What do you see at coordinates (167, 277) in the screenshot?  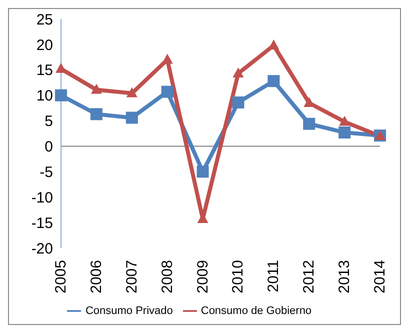 I see `x-tick-label: 2008` at bounding box center [167, 277].